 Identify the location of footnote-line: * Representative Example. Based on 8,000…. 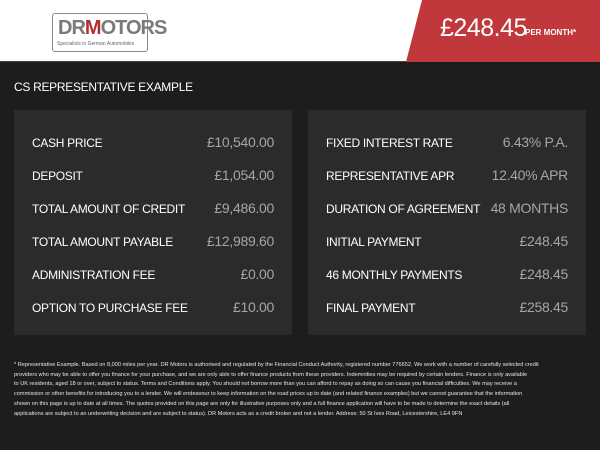
(276, 365).